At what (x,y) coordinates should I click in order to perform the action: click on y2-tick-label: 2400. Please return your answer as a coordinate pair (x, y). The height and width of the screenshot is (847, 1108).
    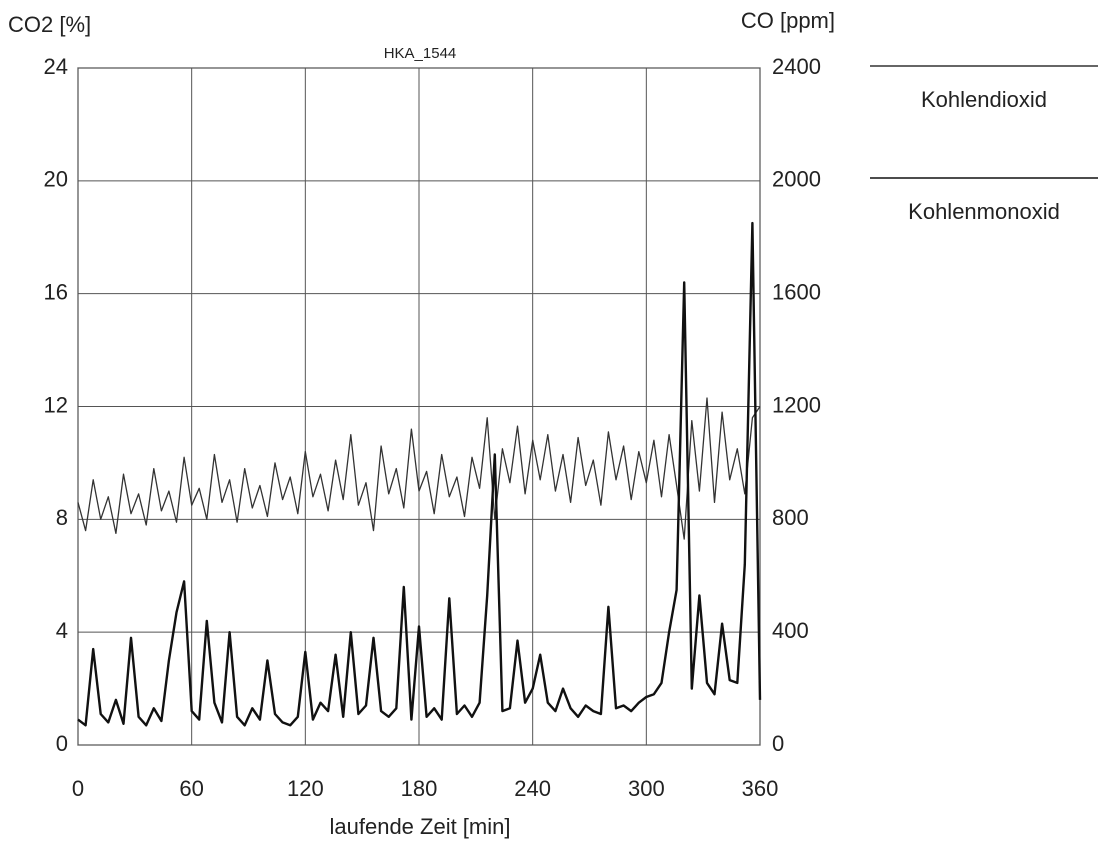
    Looking at the image, I should click on (796, 66).